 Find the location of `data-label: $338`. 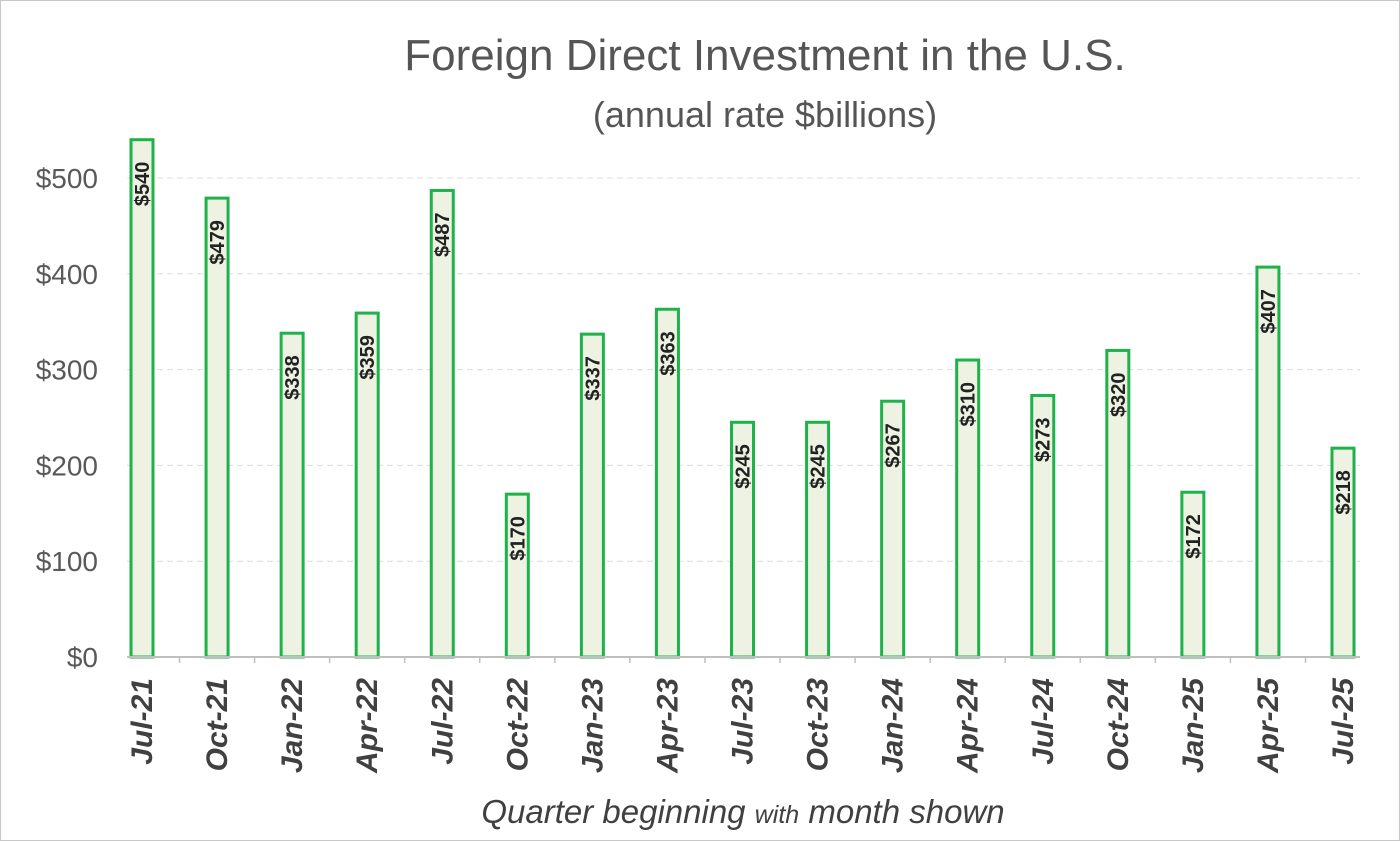

data-label: $338 is located at coordinates (293, 377).